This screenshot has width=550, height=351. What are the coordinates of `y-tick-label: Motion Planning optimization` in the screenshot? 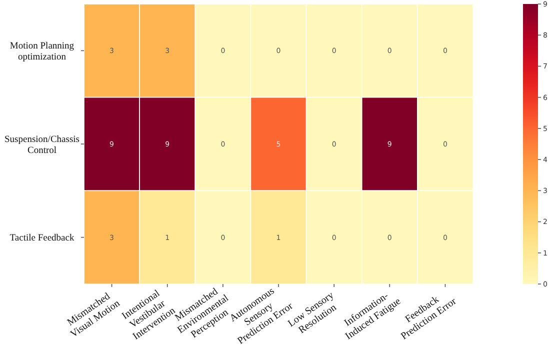 It's located at (42, 51).